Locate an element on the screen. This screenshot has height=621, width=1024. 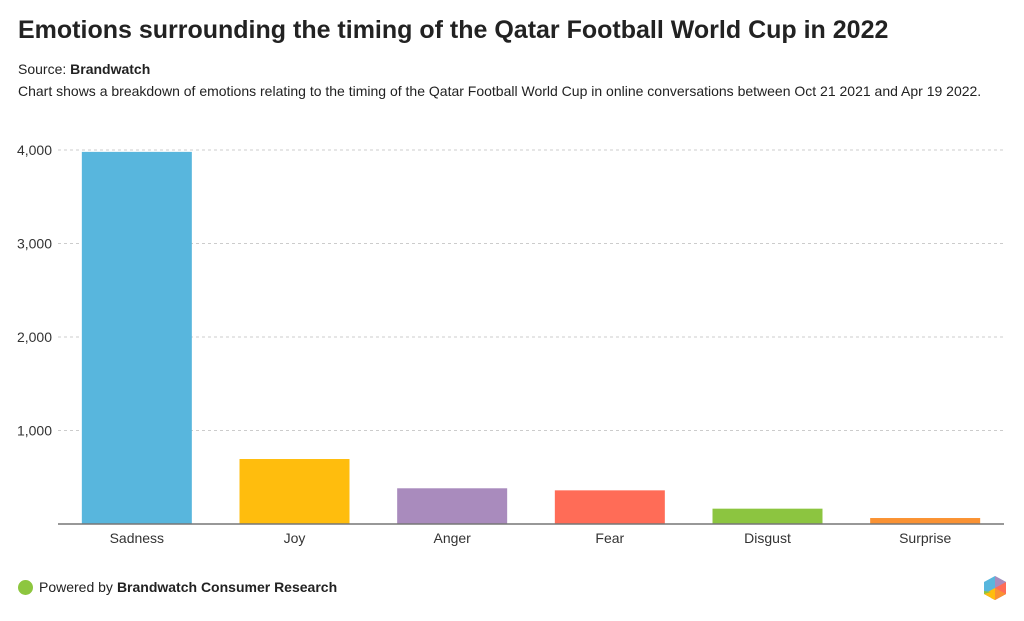
footer: Powered by Brandwatch Consumer Research is located at coordinates (177, 587).